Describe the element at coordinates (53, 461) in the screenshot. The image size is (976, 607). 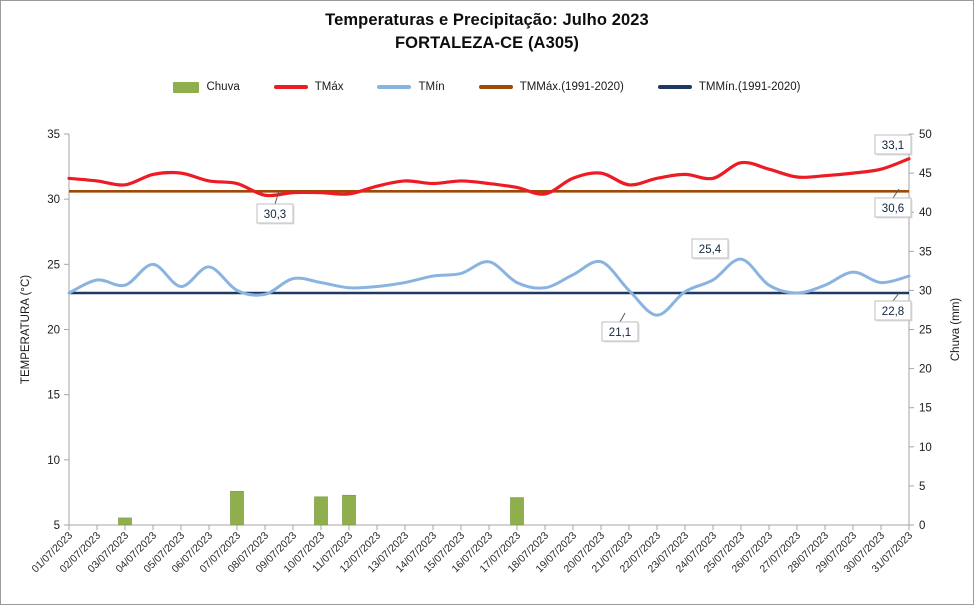
I see `y-left-tick-label: 10` at that location.